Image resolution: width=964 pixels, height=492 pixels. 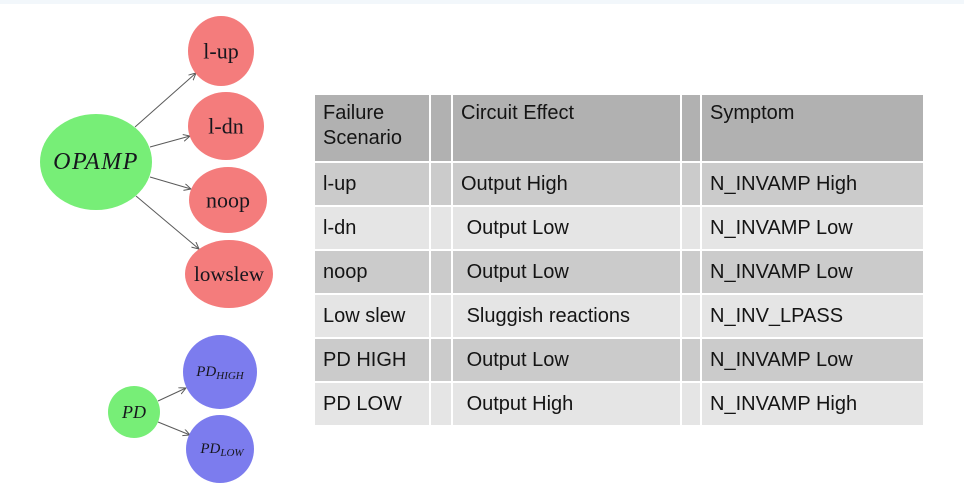 I want to click on table-header-row: Failure Scenario Circuit Effect Symptom, so click(x=619, y=128).